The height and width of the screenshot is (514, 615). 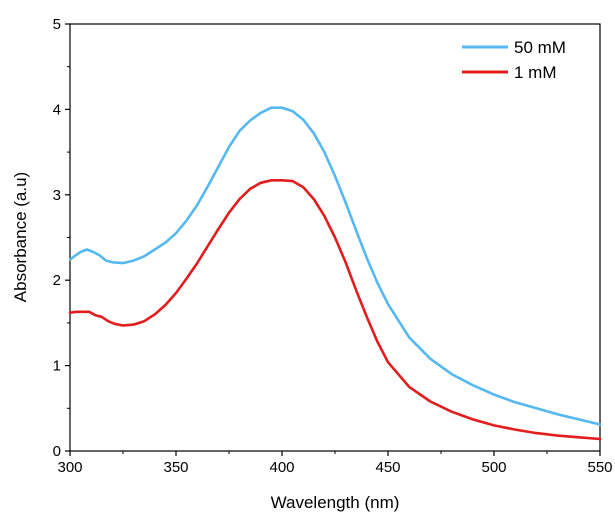 What do you see at coordinates (57, 280) in the screenshot?
I see `y-tick-label: 2` at bounding box center [57, 280].